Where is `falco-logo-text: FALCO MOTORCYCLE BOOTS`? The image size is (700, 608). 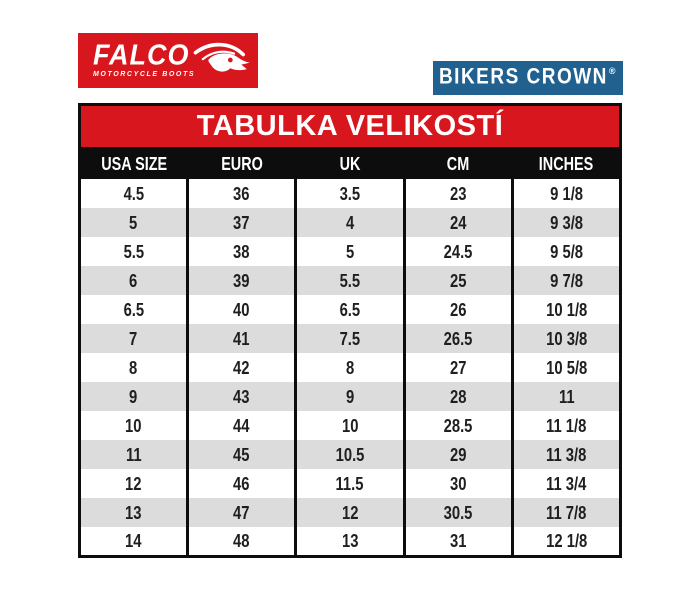
falco-logo-text: FALCO MOTORCYCLE BOOTS is located at coordinates (144, 58).